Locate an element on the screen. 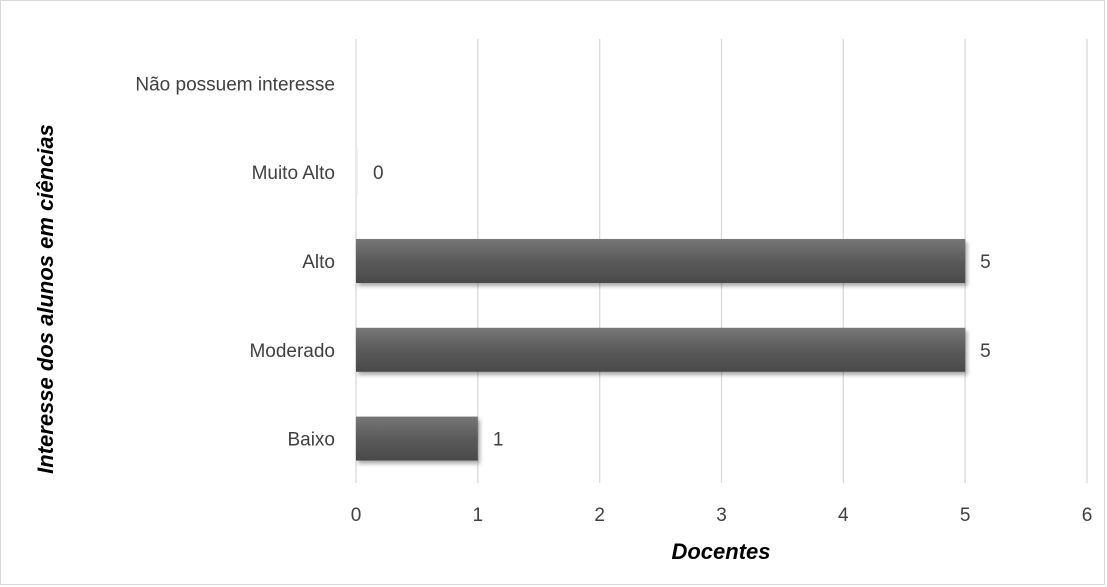 The height and width of the screenshot is (587, 1107). x-axis-title: Docentes is located at coordinates (720, 551).